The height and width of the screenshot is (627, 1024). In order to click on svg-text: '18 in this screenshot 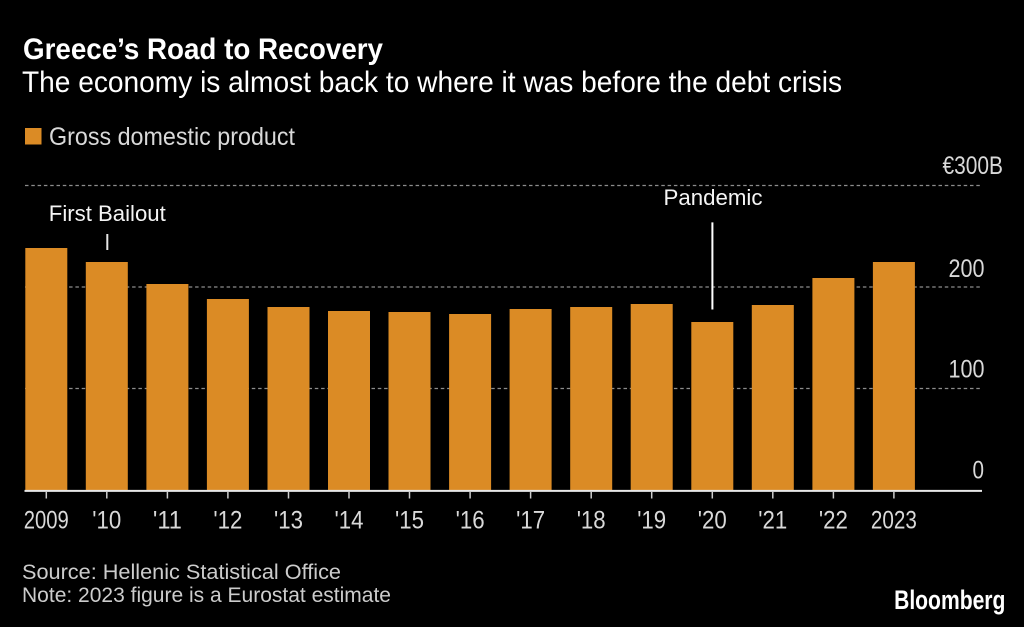, I will do `click(591, 521)`.